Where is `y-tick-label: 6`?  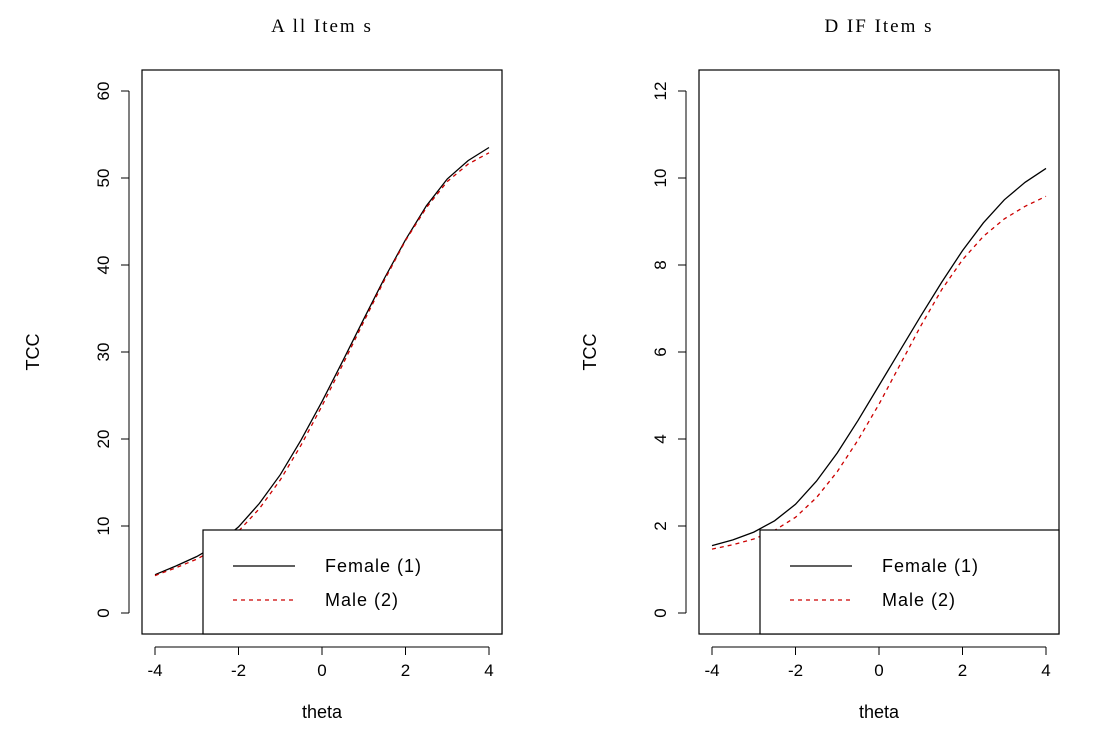
y-tick-label: 6 is located at coordinates (660, 351).